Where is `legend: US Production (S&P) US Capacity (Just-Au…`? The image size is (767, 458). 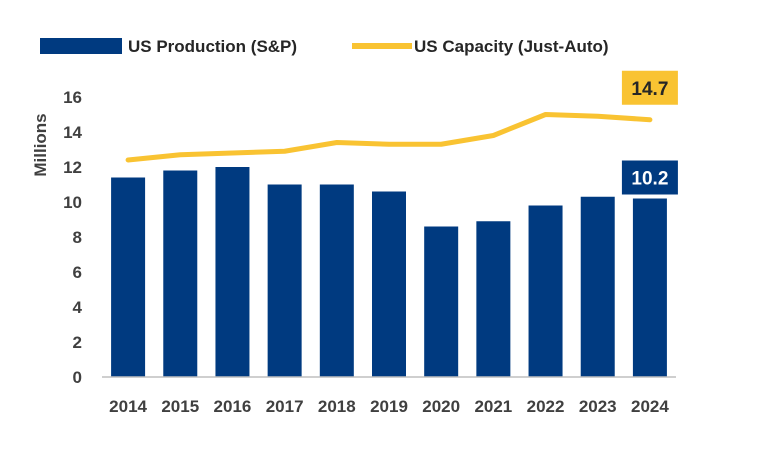 legend: US Production (S&P) US Capacity (Just-Au… is located at coordinates (324, 46).